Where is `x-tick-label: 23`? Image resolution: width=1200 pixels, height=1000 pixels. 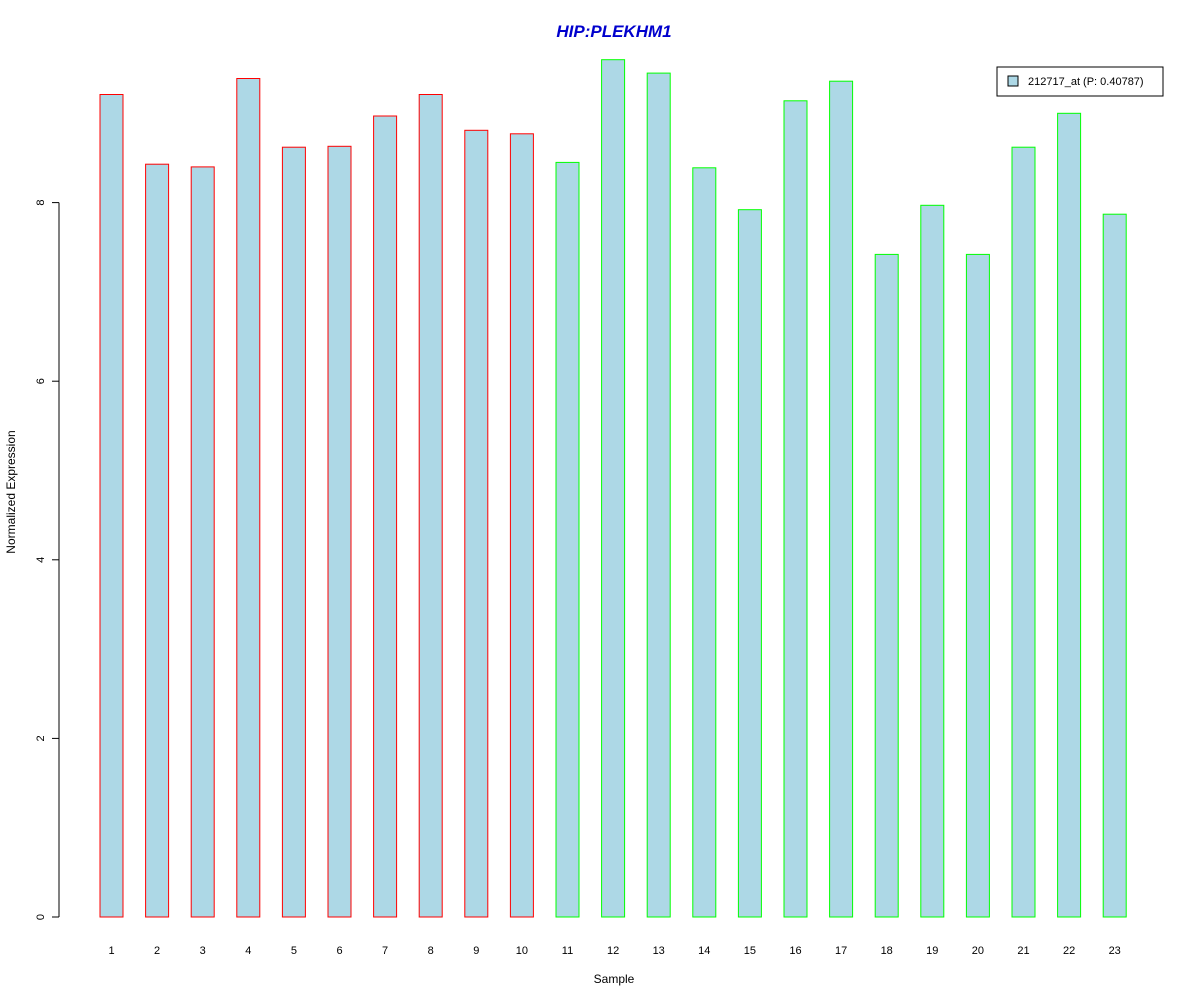 x-tick-label: 23 is located at coordinates (1115, 951).